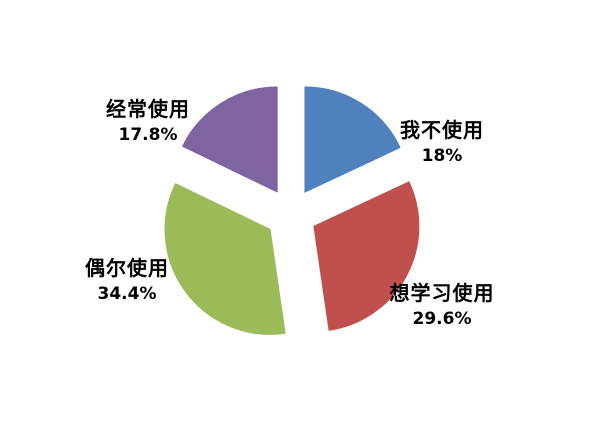 This screenshot has height=440, width=600. What do you see at coordinates (148, 109) in the screenshot?
I see `slice-category-label: 经常使用` at bounding box center [148, 109].